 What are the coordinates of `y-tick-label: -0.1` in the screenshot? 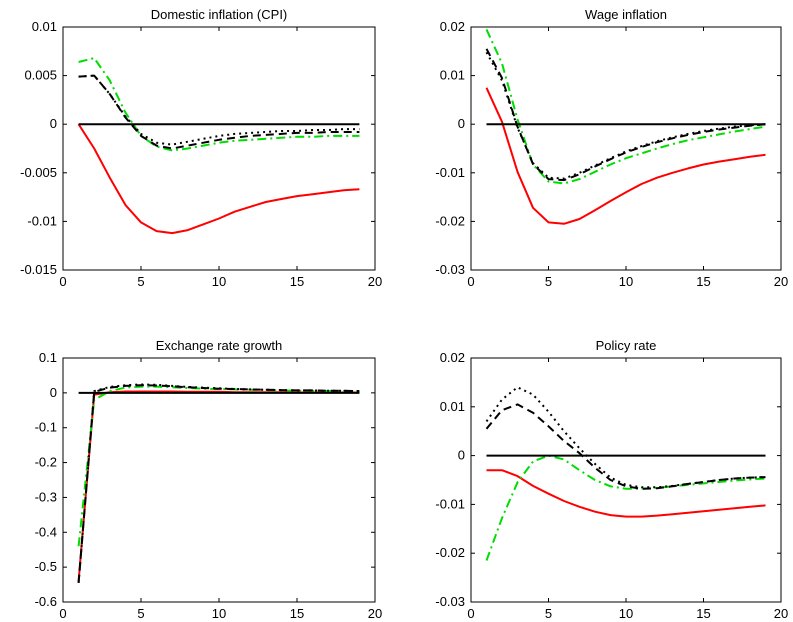 It's located at (46, 427).